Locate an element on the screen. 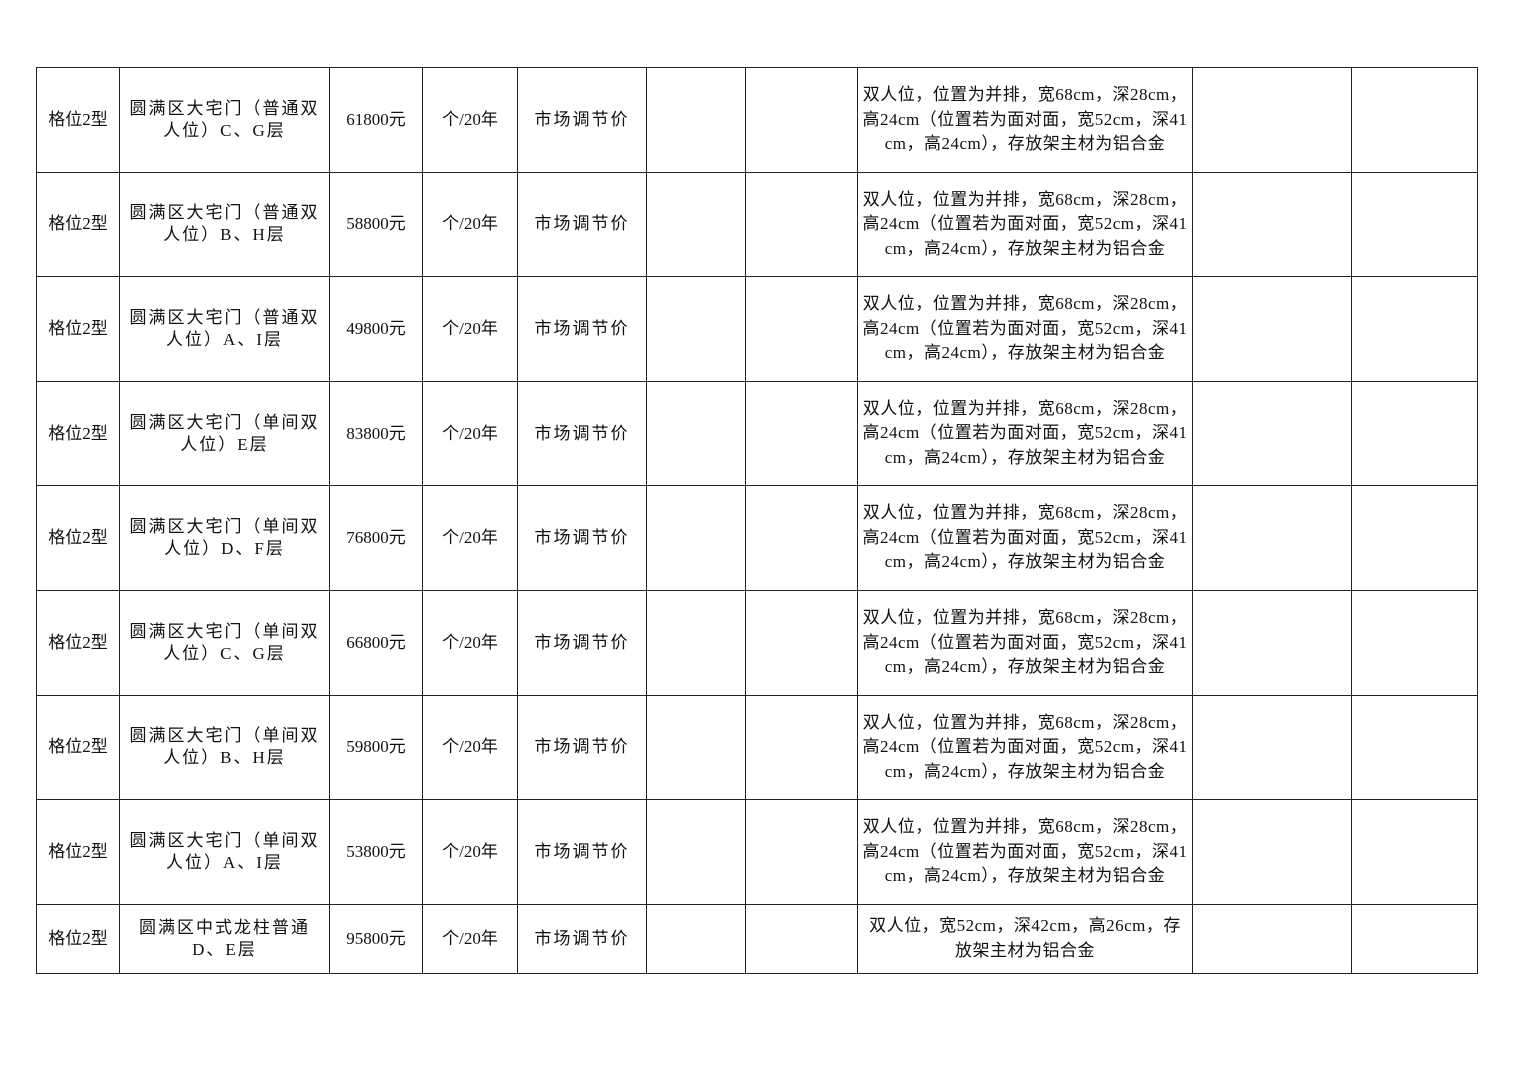  price-cell: 66800元 is located at coordinates (376, 642).